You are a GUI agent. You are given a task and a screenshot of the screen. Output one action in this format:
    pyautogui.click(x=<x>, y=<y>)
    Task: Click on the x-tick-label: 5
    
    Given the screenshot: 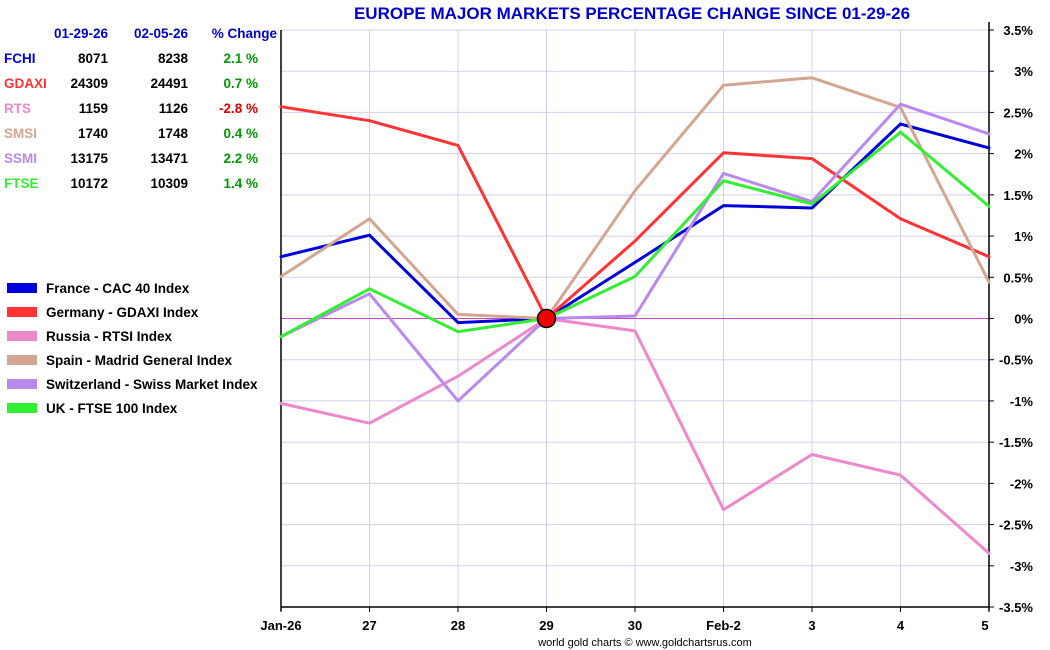 What is the action you would take?
    pyautogui.click(x=984, y=625)
    